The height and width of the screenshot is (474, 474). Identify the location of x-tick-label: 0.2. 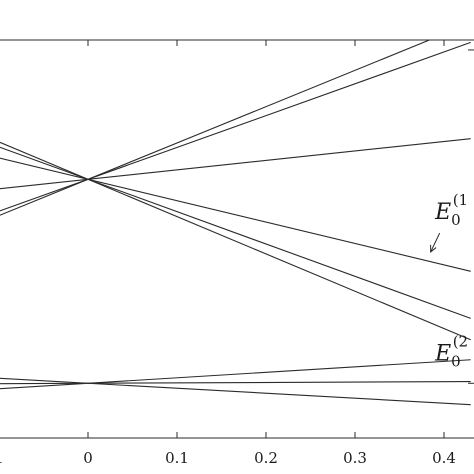
(266, 458).